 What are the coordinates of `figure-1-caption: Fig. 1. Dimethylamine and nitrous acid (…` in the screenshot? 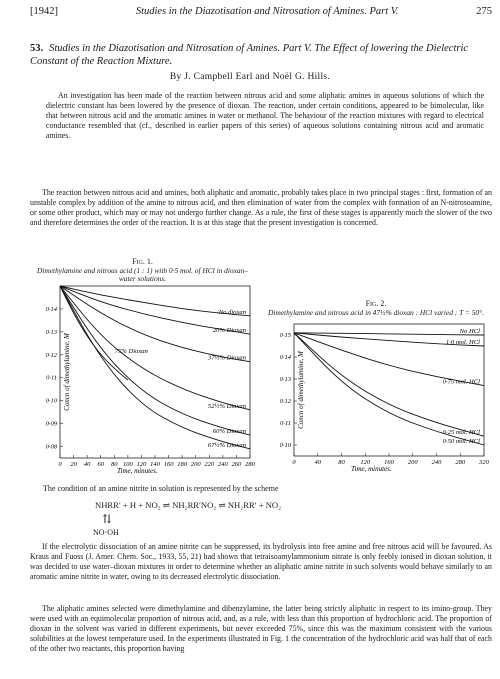 It's located at (142, 270).